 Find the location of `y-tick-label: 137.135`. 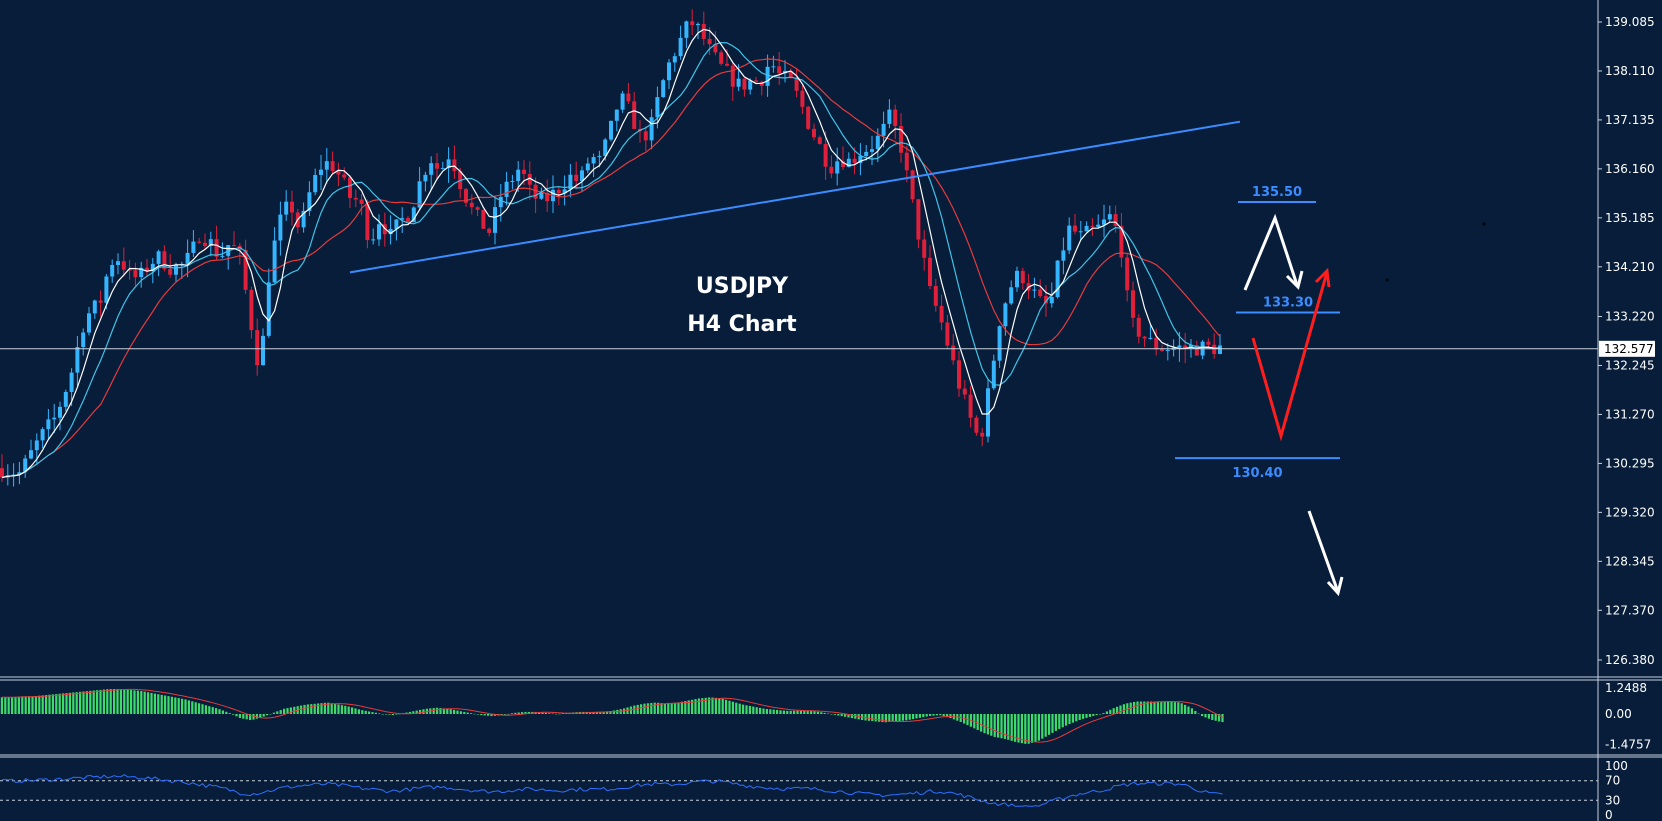

y-tick-label: 137.135 is located at coordinates (1630, 120).